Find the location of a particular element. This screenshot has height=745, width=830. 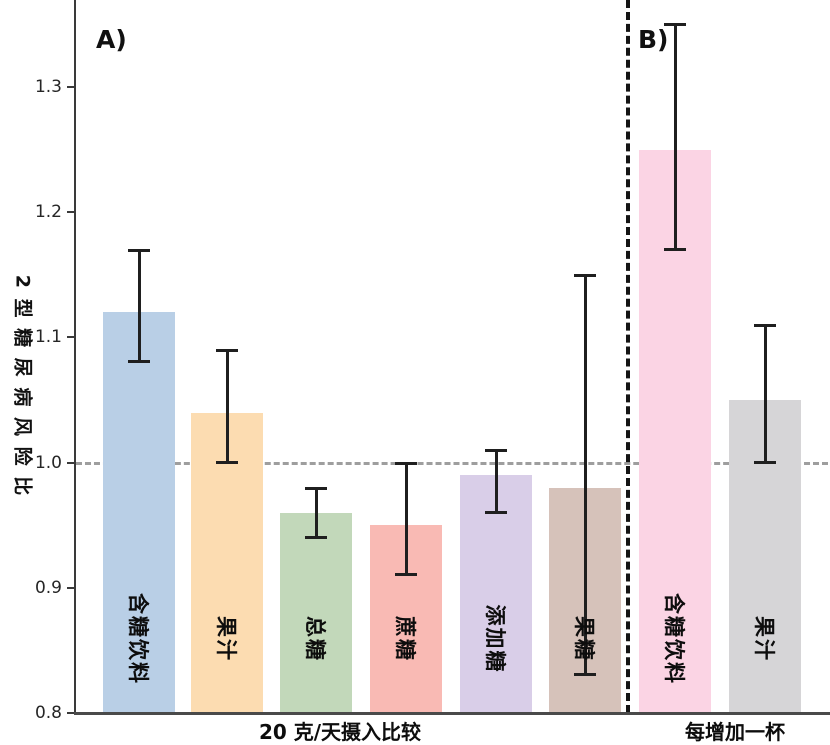

x-axis-spine is located at coordinates (452, 713).